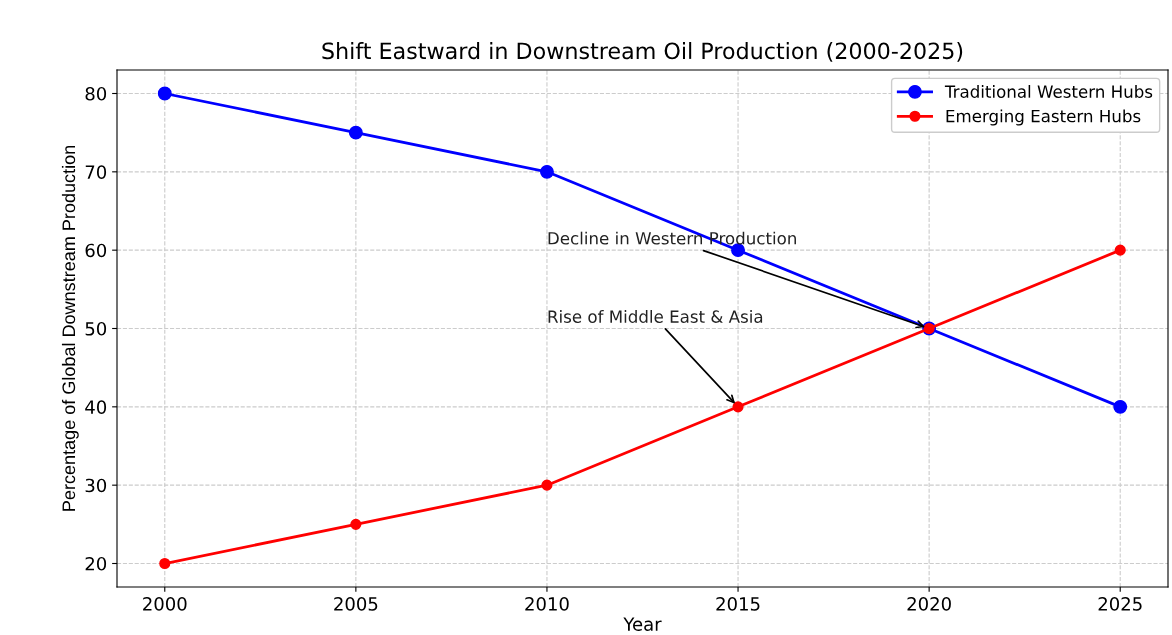 Image resolution: width=1172 pixels, height=635 pixels. I want to click on x-tick-label: 2010, so click(547, 604).